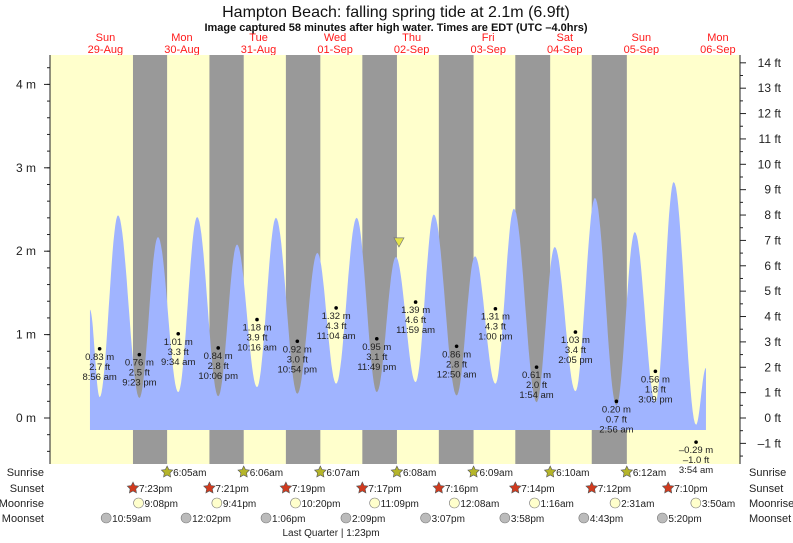  Describe the element at coordinates (770, 114) in the screenshot. I see `right-tick-label: 12 ft` at that location.